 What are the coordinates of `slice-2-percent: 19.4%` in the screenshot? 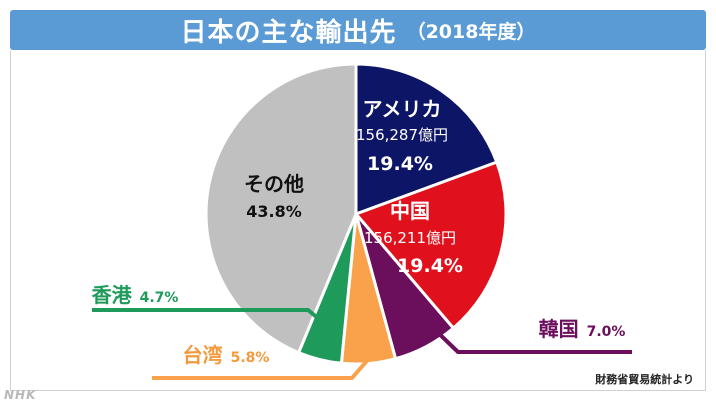 It's located at (430, 266).